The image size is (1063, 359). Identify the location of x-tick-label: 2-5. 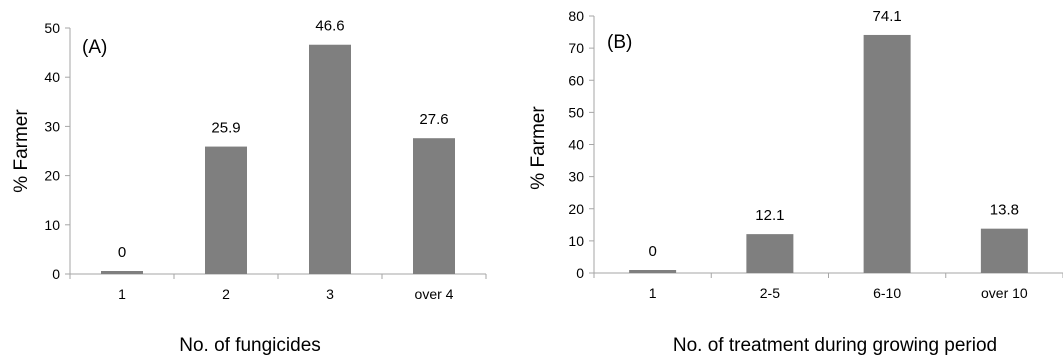
(770, 293).